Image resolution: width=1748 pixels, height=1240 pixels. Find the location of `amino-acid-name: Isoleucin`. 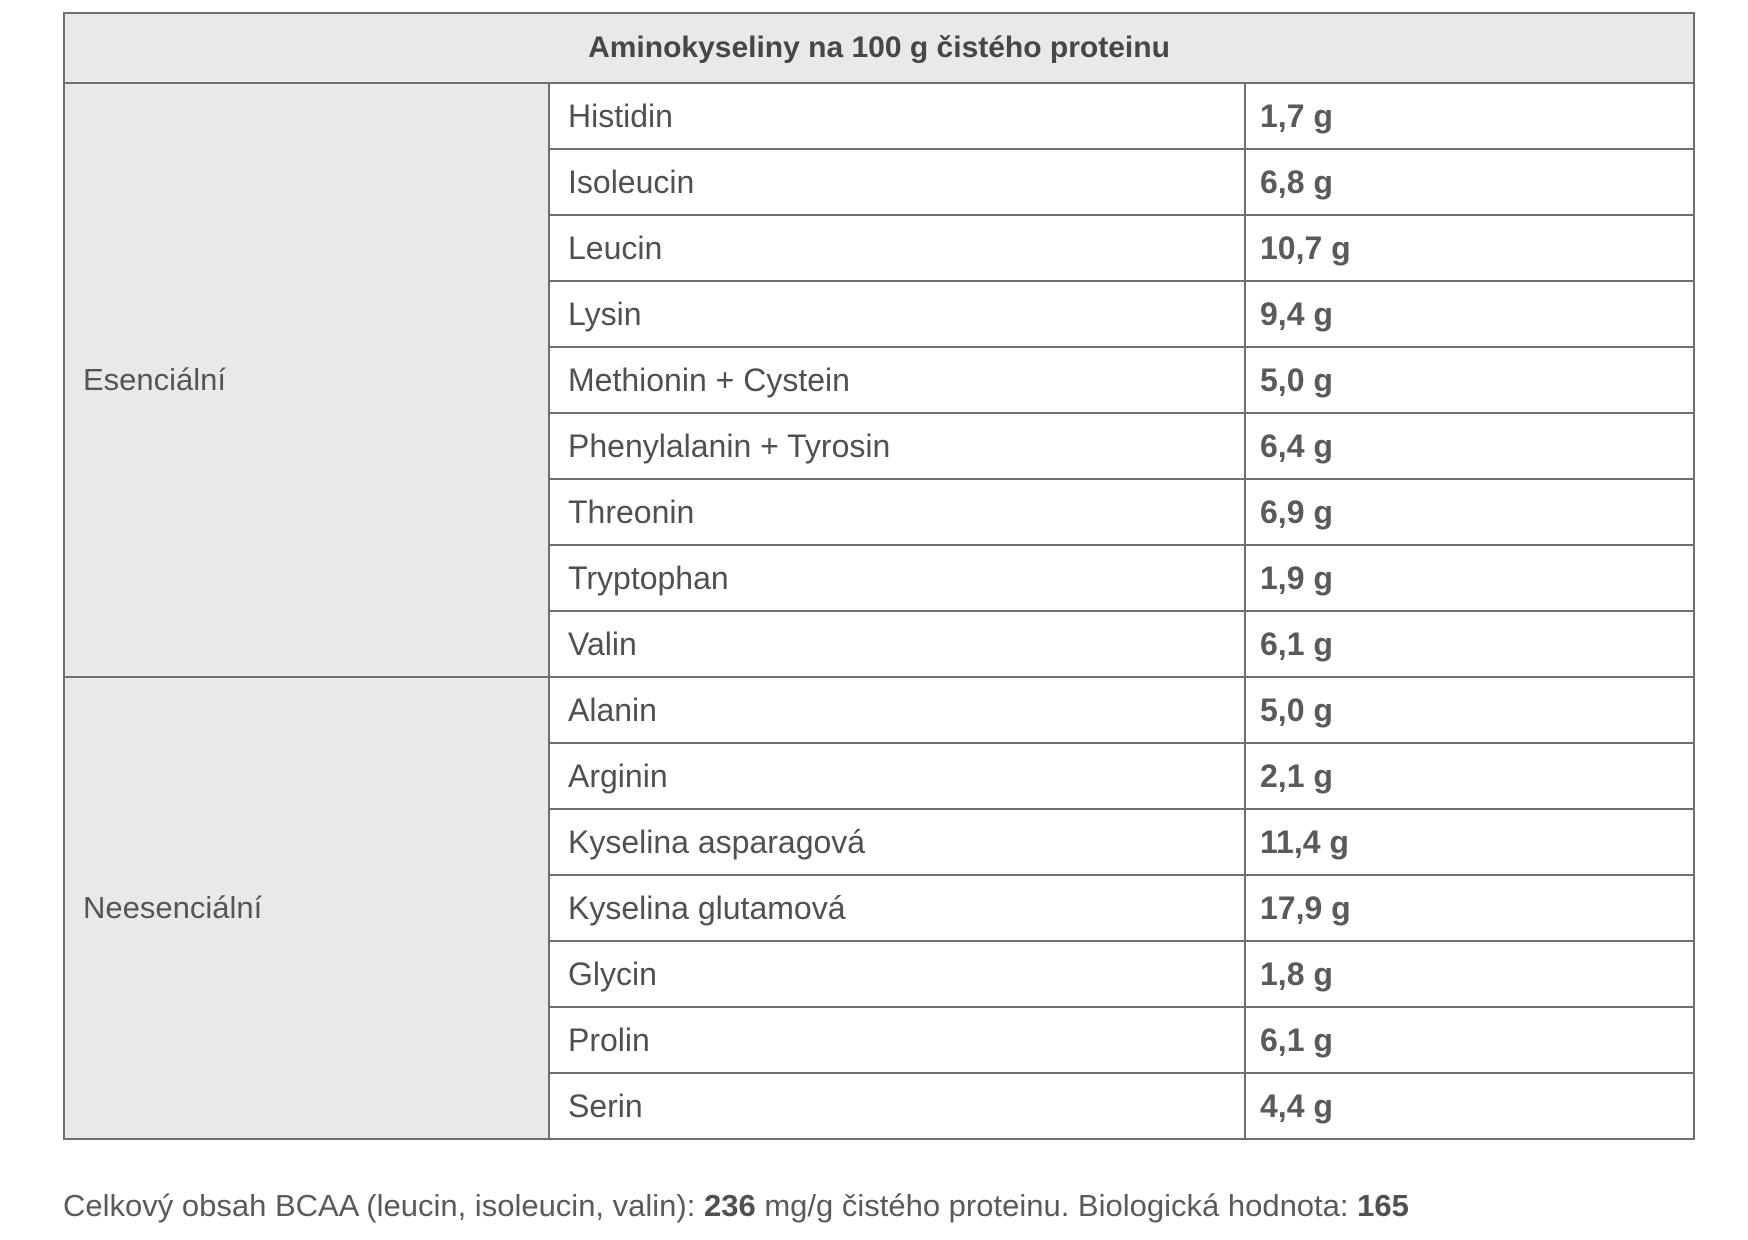

amino-acid-name: Isoleucin is located at coordinates (897, 182).